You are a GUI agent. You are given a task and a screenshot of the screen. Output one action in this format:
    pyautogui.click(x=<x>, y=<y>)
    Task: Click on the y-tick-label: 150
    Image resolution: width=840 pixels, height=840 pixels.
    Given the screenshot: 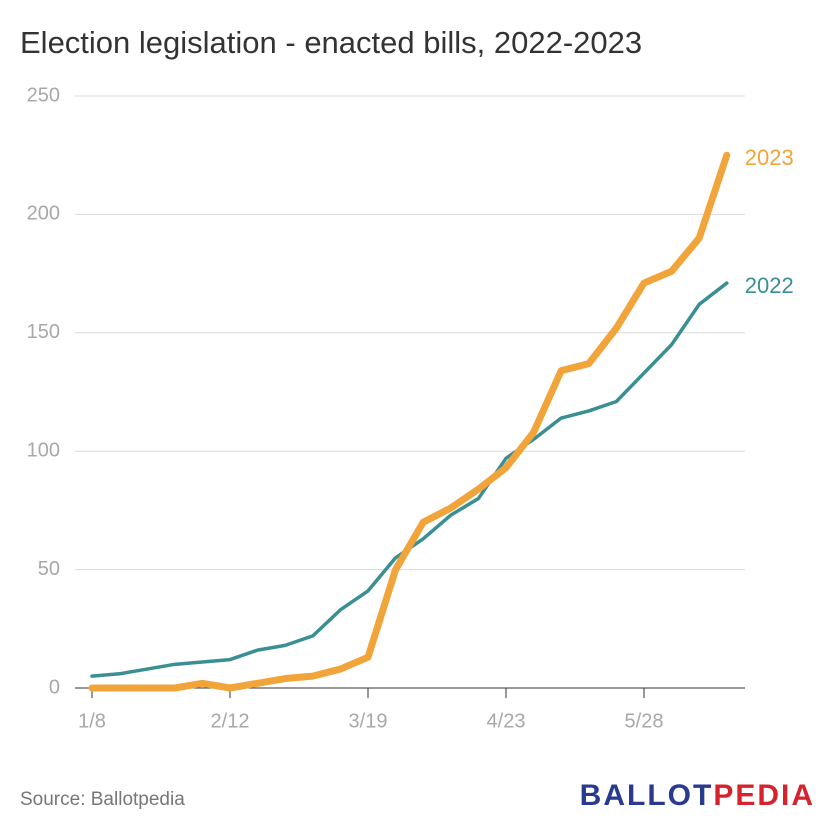 What is the action you would take?
    pyautogui.click(x=43, y=332)
    